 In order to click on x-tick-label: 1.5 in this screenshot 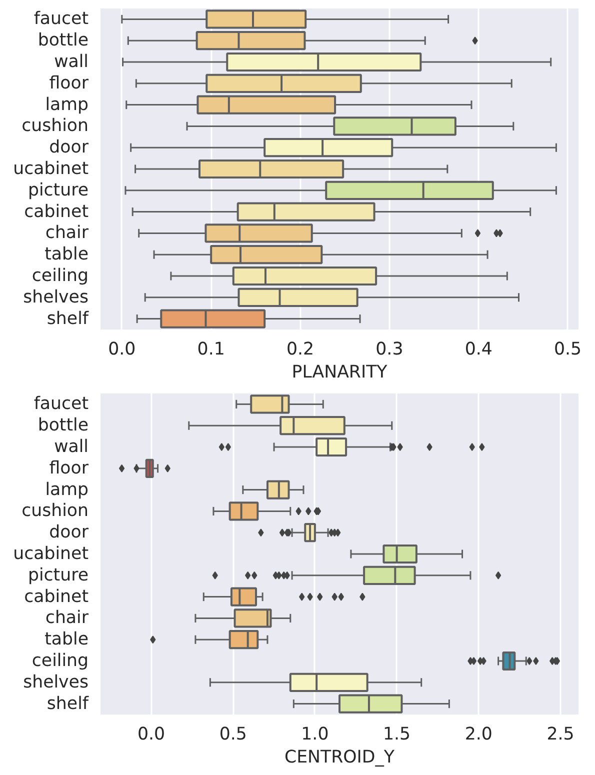, I will do `click(397, 734)`.